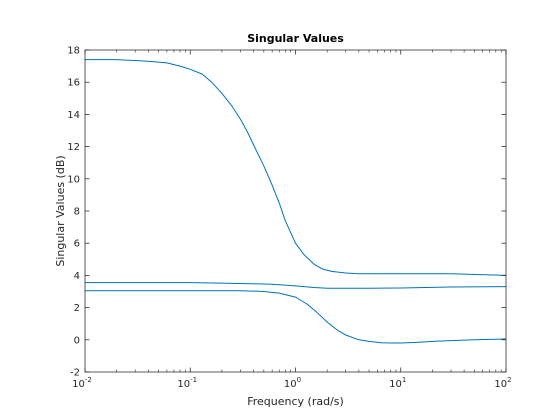  Describe the element at coordinates (77, 212) in the screenshot. I see `y-tick-label: 8` at that location.